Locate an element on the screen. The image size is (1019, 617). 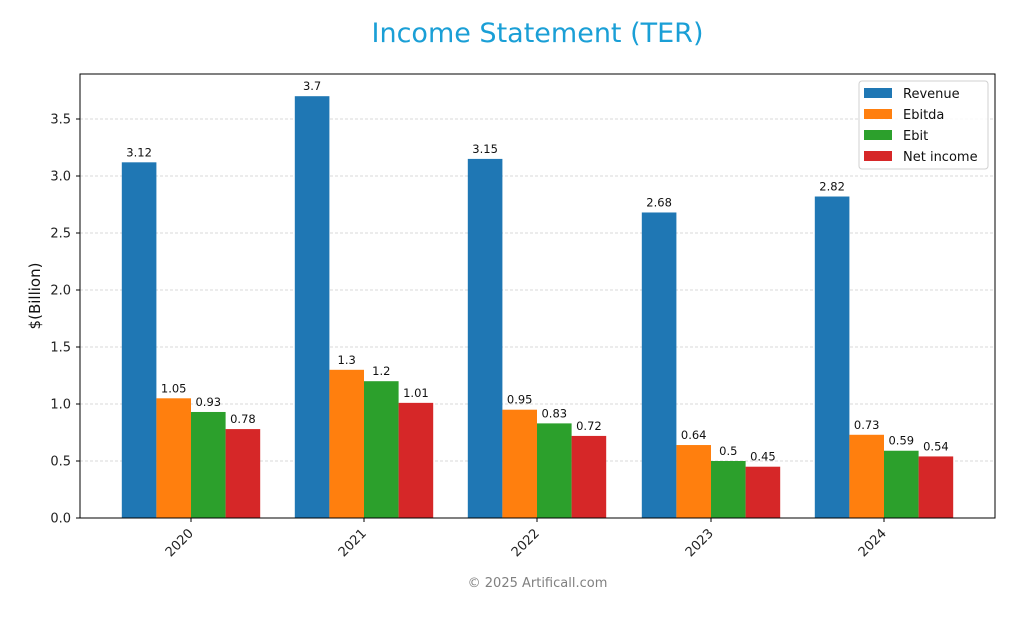
y-tick-label: 1.0 is located at coordinates (60, 405).